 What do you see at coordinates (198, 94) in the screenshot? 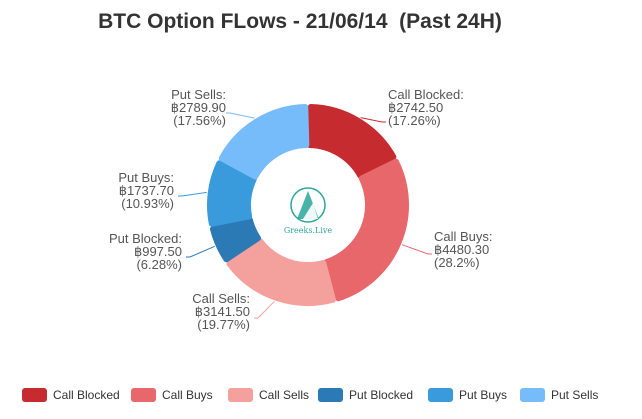
I see `slice-label-name: Put Sells:` at bounding box center [198, 94].